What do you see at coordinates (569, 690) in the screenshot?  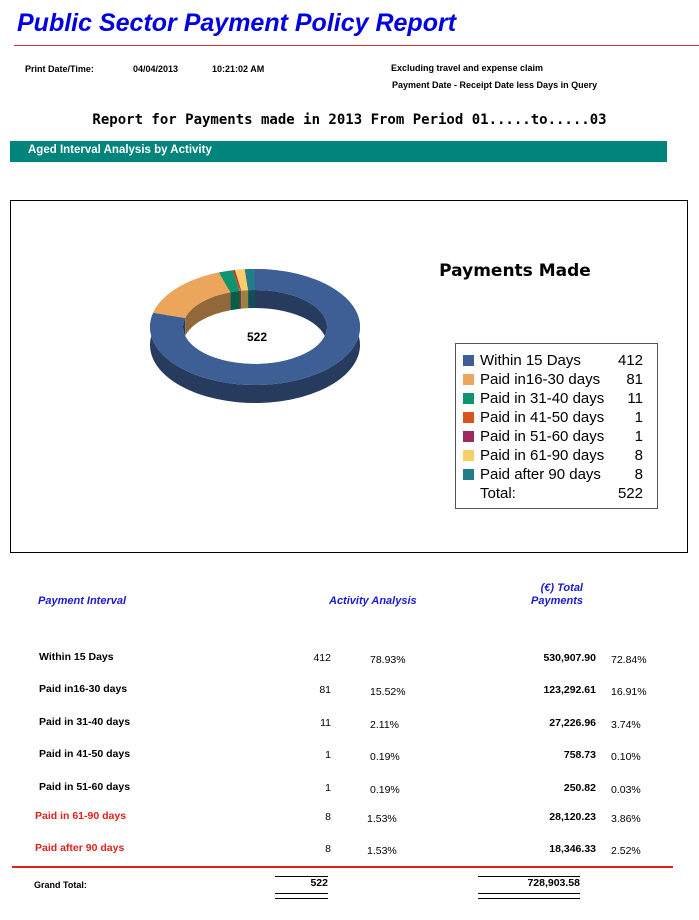 I see `amount: 123,292.61` at bounding box center [569, 690].